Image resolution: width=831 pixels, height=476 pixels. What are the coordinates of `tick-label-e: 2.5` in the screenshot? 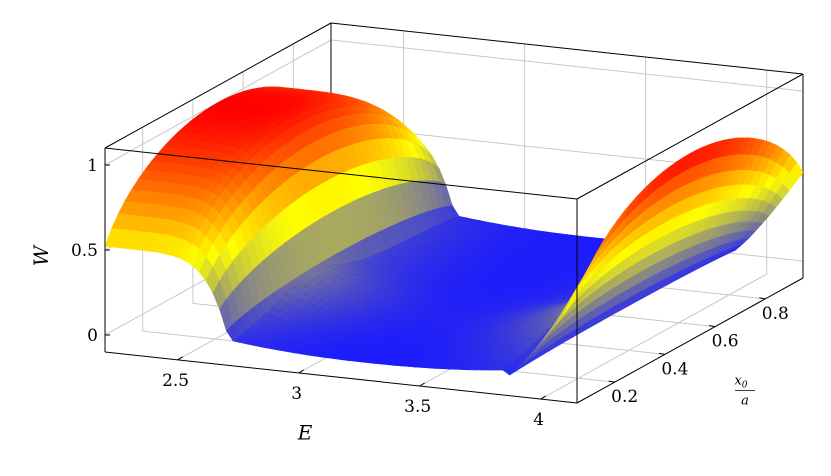 It's located at (175, 381).